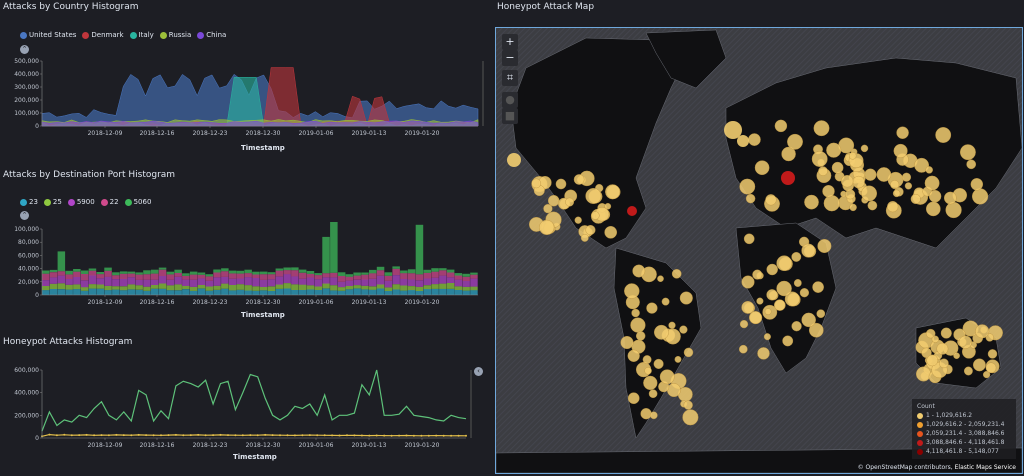 The image size is (1024, 476). I want to click on line-series, so click(254, 400).